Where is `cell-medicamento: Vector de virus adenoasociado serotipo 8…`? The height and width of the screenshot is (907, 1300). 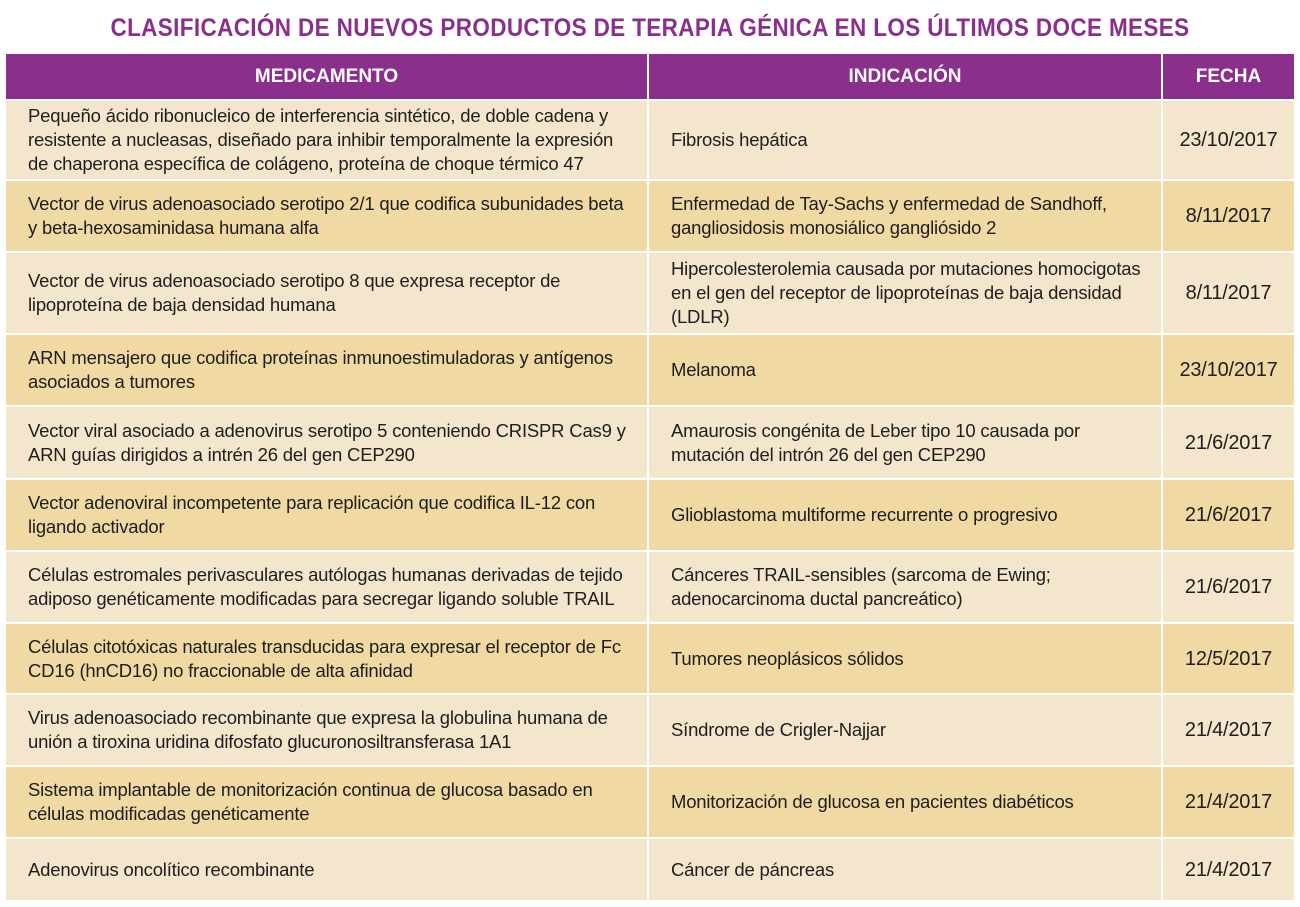 cell-medicamento: Vector de virus adenoasociado serotipo 8… is located at coordinates (327, 293).